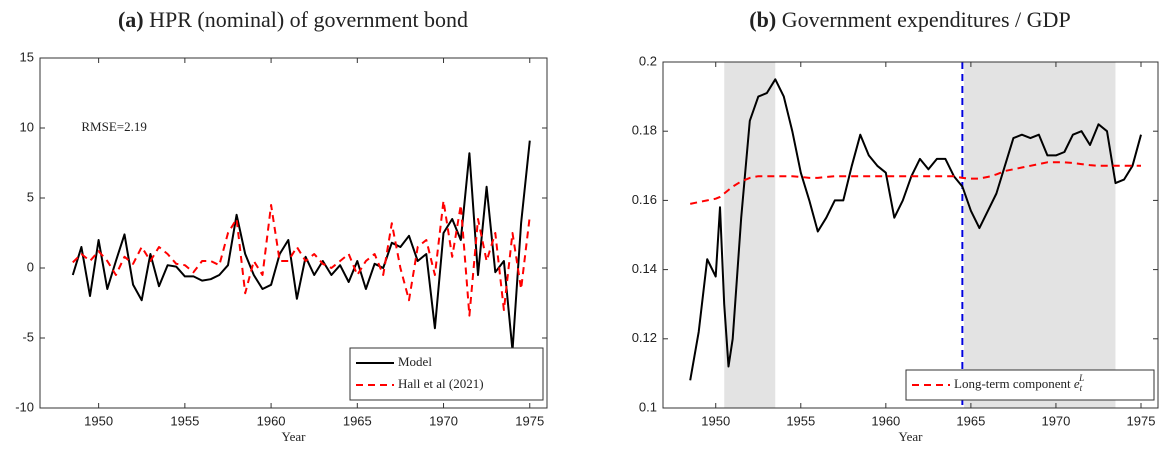  I want to click on chart-label: (b), so click(762, 19).